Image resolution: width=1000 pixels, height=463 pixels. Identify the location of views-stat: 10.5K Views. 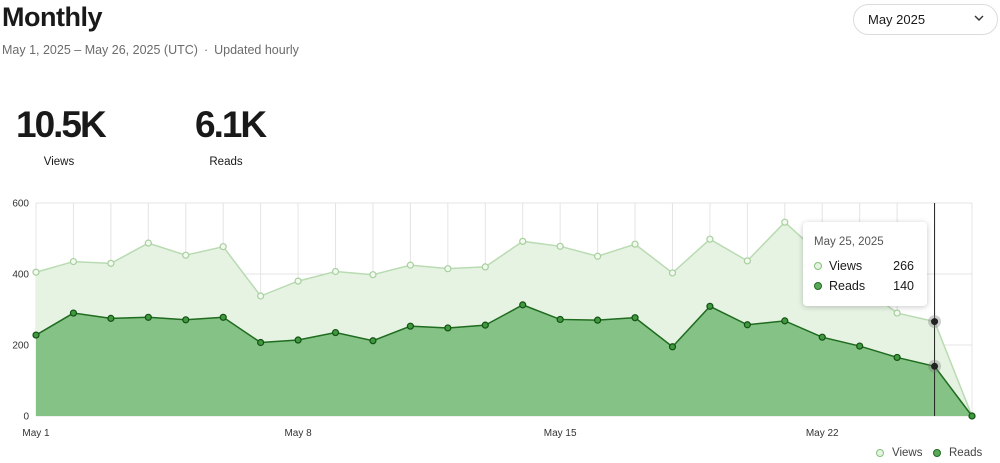
(61, 136).